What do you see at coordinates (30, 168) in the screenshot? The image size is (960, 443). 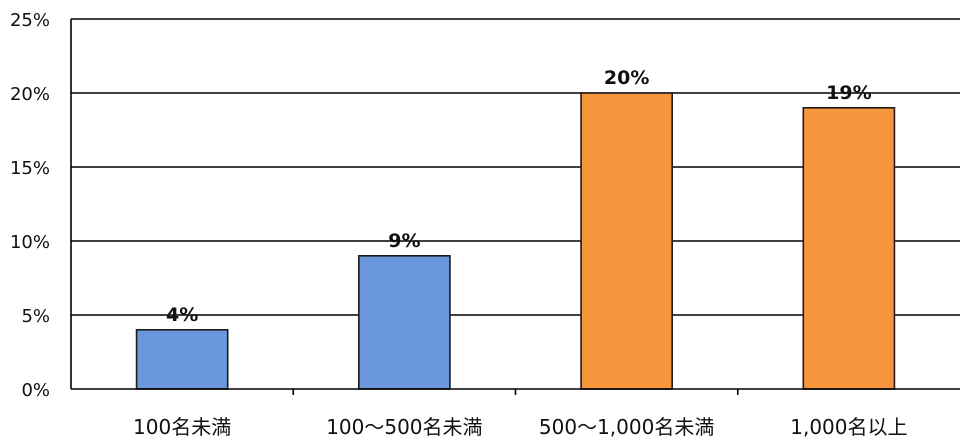 I see `y-tick-label: 15%` at bounding box center [30, 168].